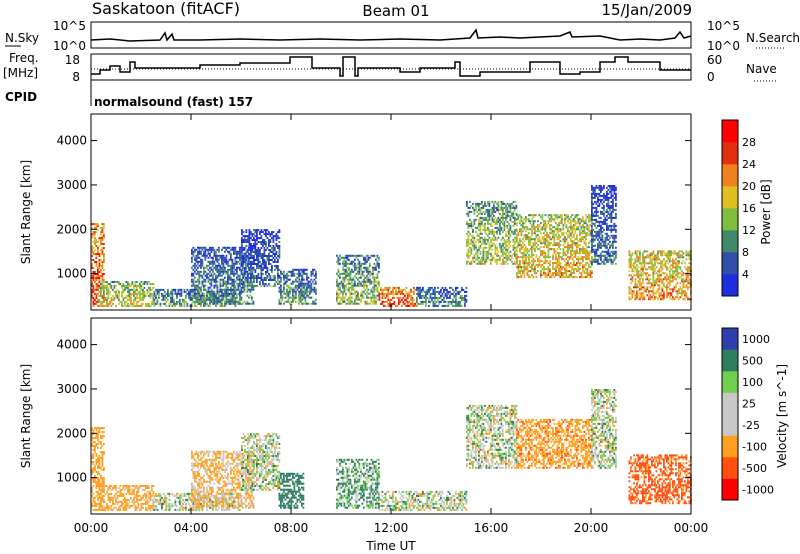 The width and height of the screenshot is (800, 554). Describe the element at coordinates (391, 66) in the screenshot. I see `freq-trace` at that location.